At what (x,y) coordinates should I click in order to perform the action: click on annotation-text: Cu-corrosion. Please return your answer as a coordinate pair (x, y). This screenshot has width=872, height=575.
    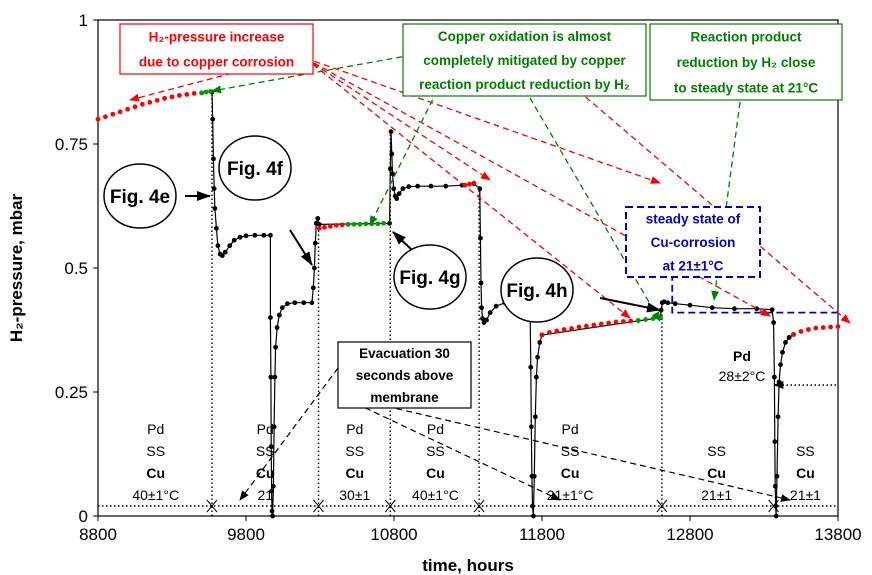
    Looking at the image, I should click on (693, 242).